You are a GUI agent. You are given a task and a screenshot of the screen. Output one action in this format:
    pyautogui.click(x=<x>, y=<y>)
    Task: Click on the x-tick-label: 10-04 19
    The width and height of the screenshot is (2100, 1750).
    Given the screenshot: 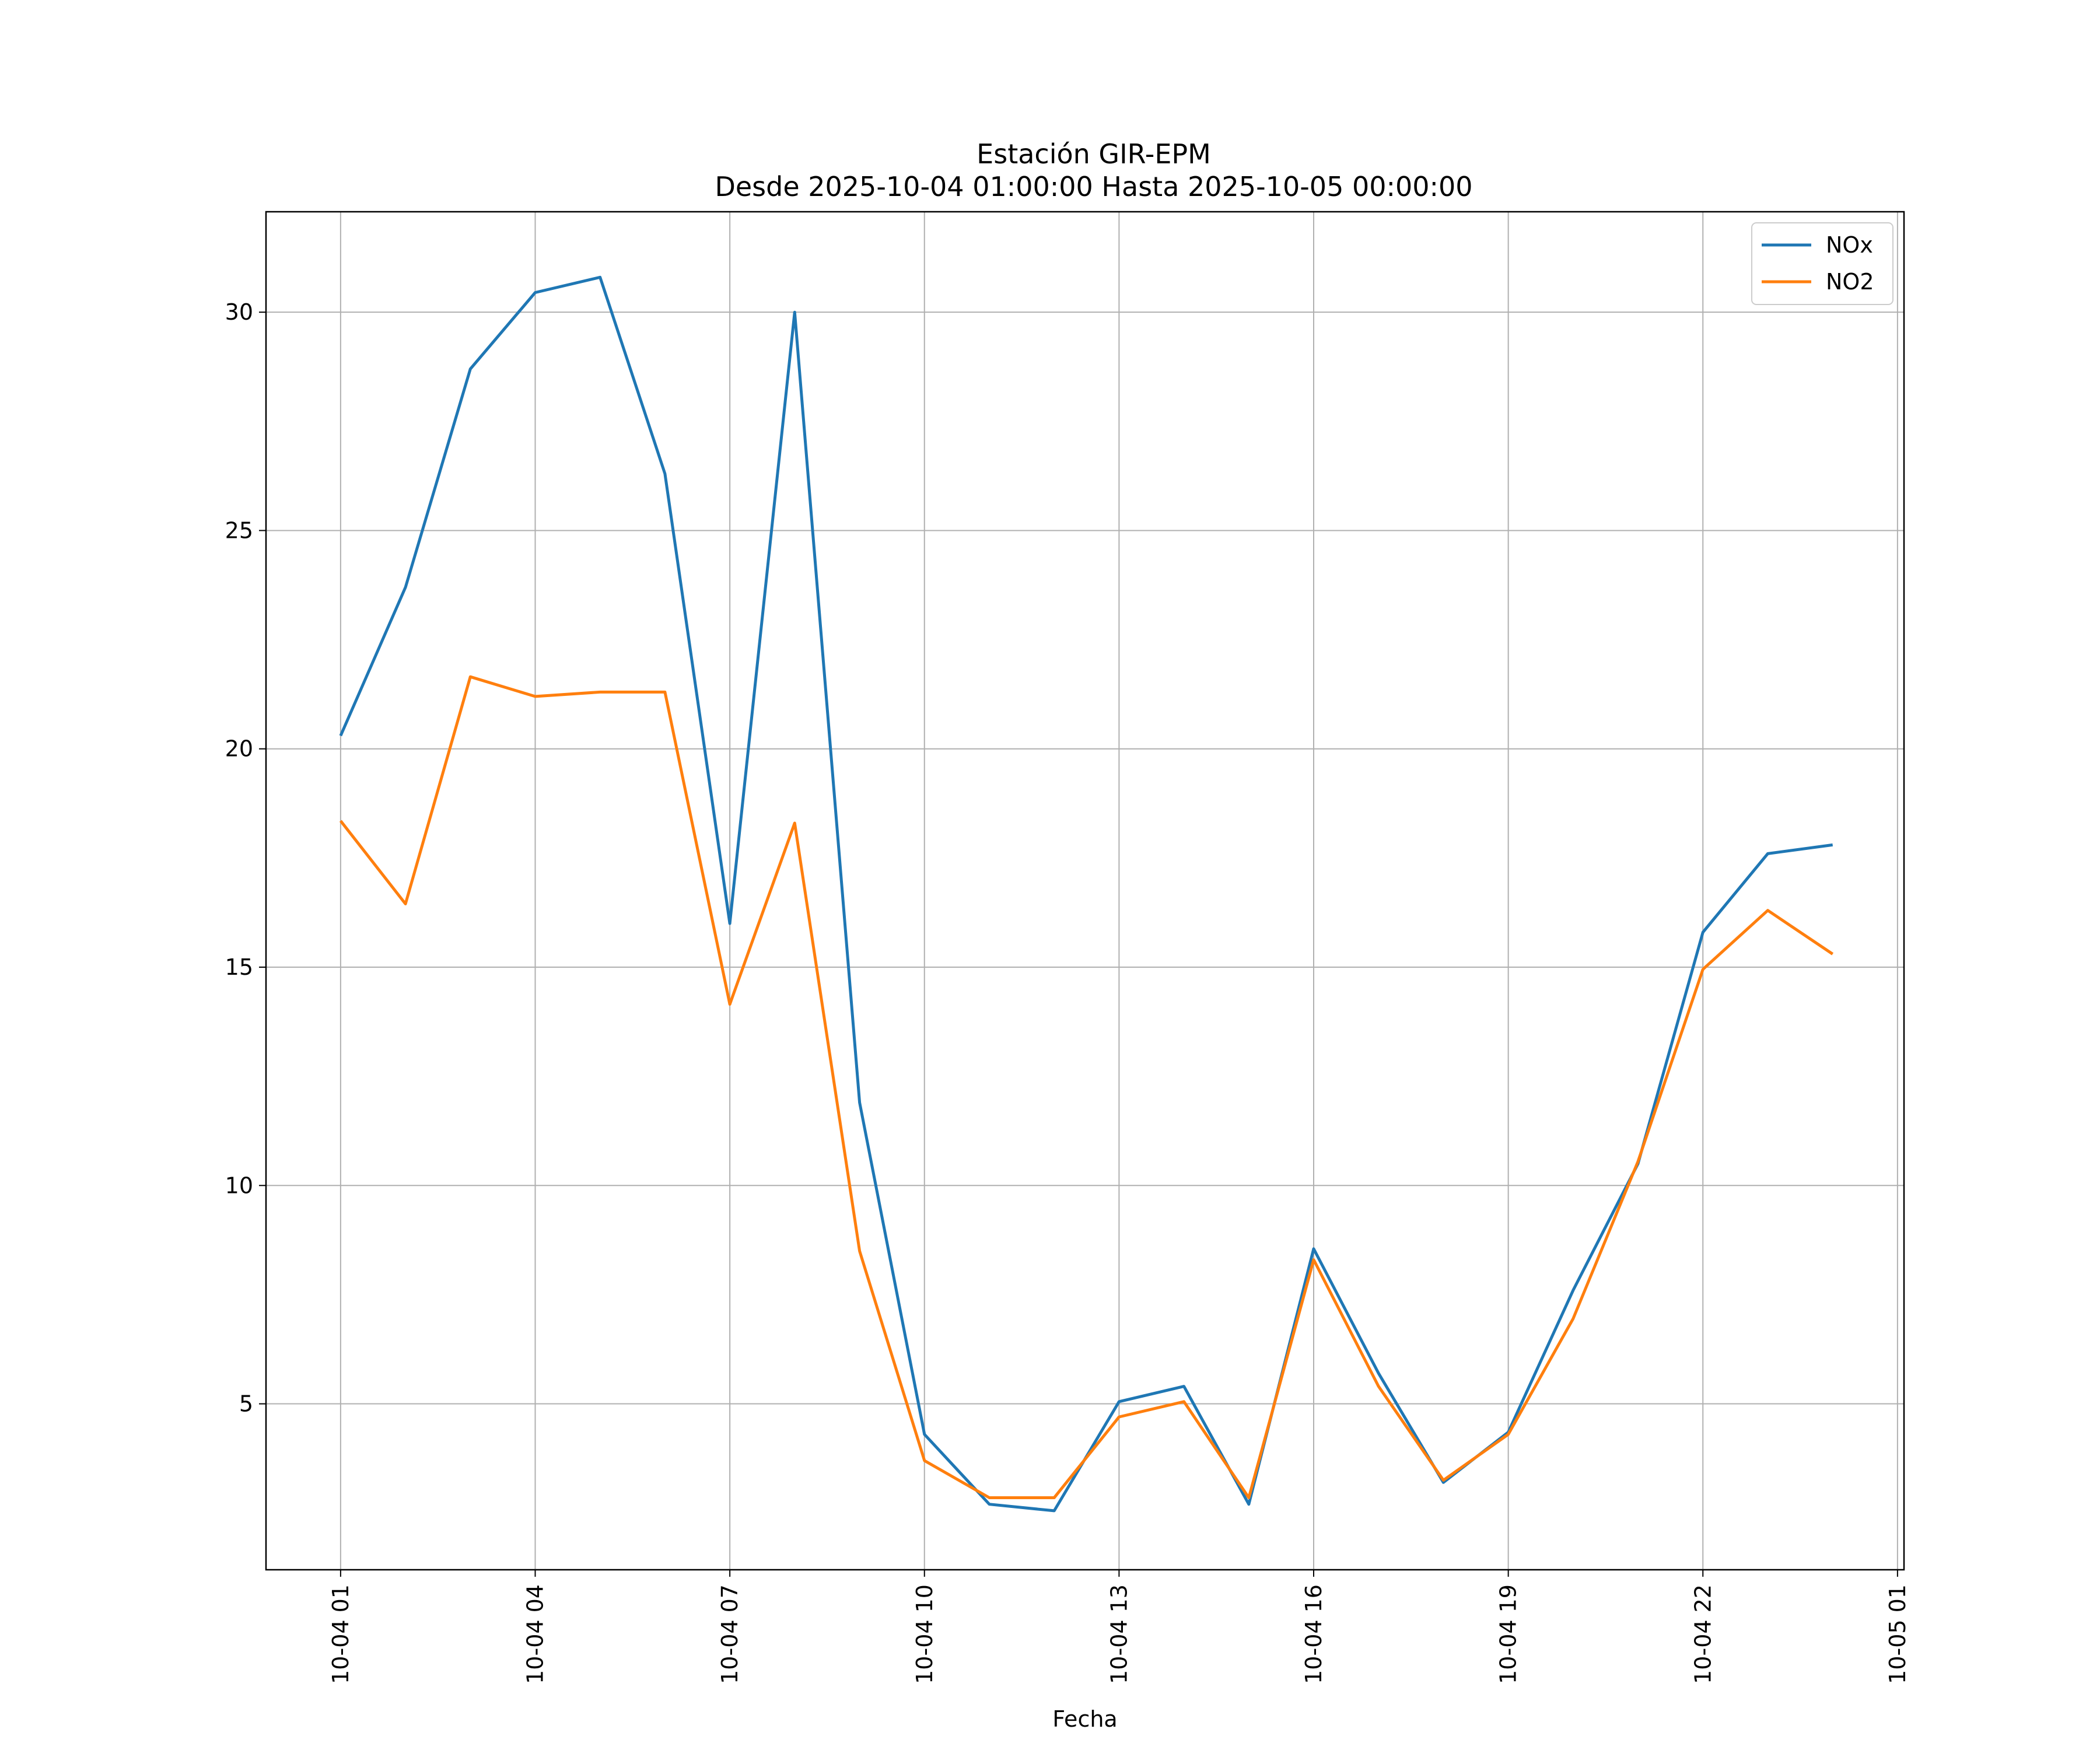 What is the action you would take?
    pyautogui.click(x=1508, y=1634)
    